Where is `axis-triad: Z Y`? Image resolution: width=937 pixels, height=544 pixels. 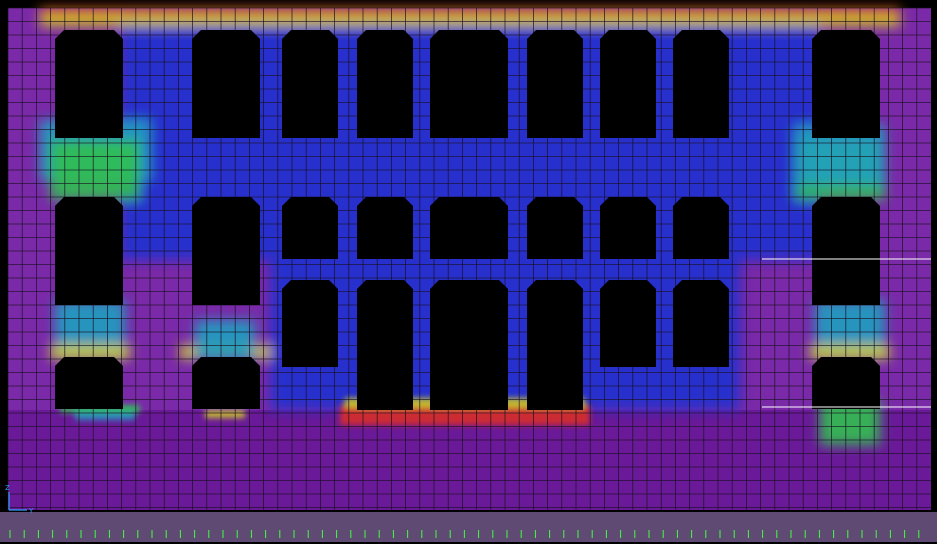 axis-triad: Z Y is located at coordinates (19, 499).